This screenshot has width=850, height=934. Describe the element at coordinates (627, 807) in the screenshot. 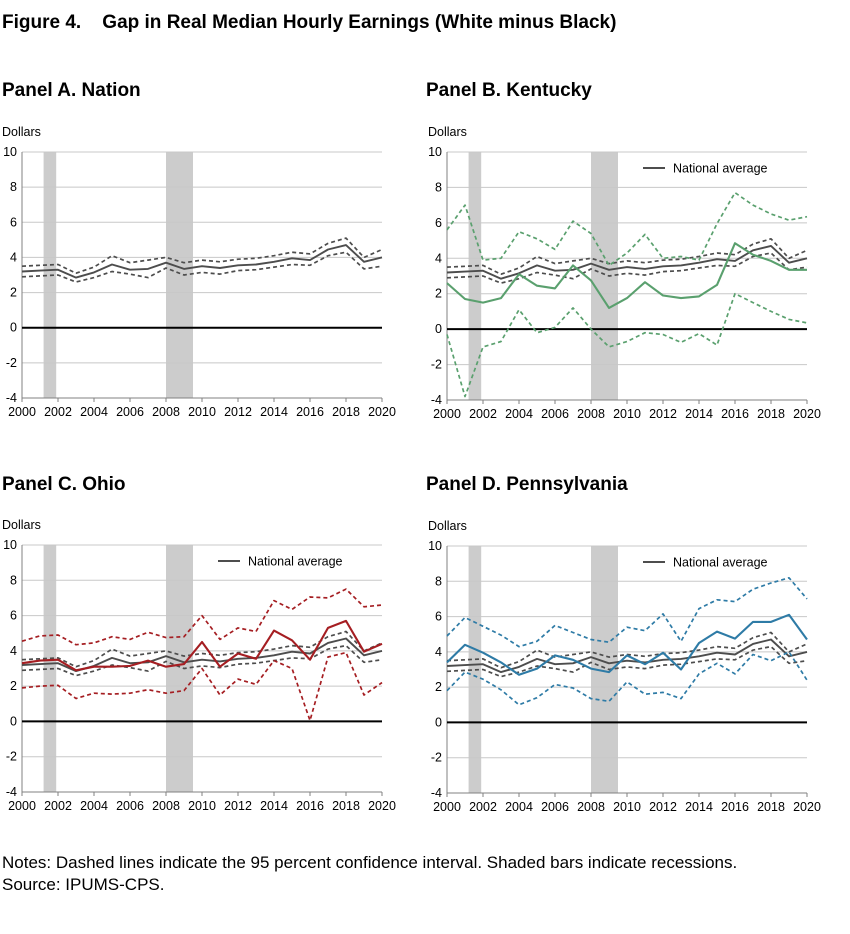

I see `panel-d-x-tick-label: 2010` at that location.